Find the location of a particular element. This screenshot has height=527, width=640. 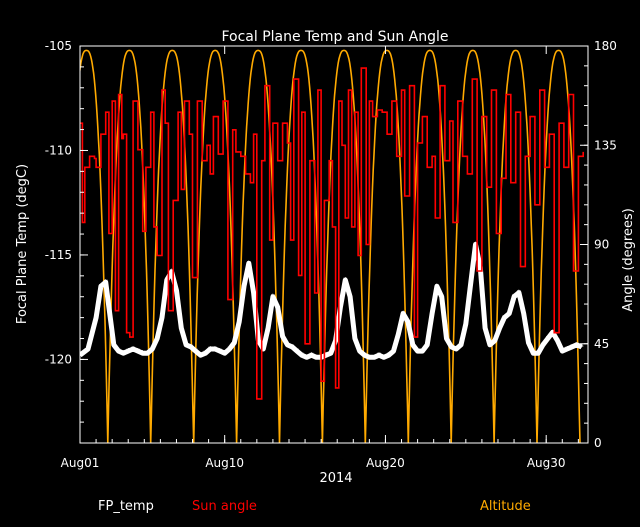

legend-fp-temp: FP_temp is located at coordinates (126, 506).